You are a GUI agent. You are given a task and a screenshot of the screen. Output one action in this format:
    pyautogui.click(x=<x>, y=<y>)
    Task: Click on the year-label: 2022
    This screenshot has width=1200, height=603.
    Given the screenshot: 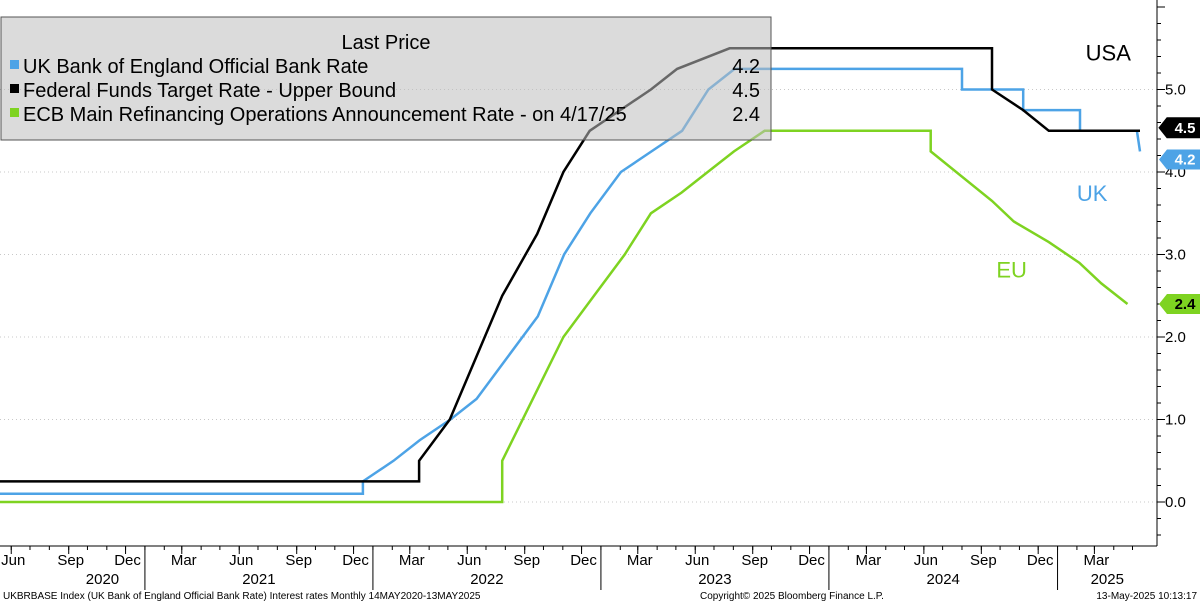 What is the action you would take?
    pyautogui.click(x=486, y=579)
    